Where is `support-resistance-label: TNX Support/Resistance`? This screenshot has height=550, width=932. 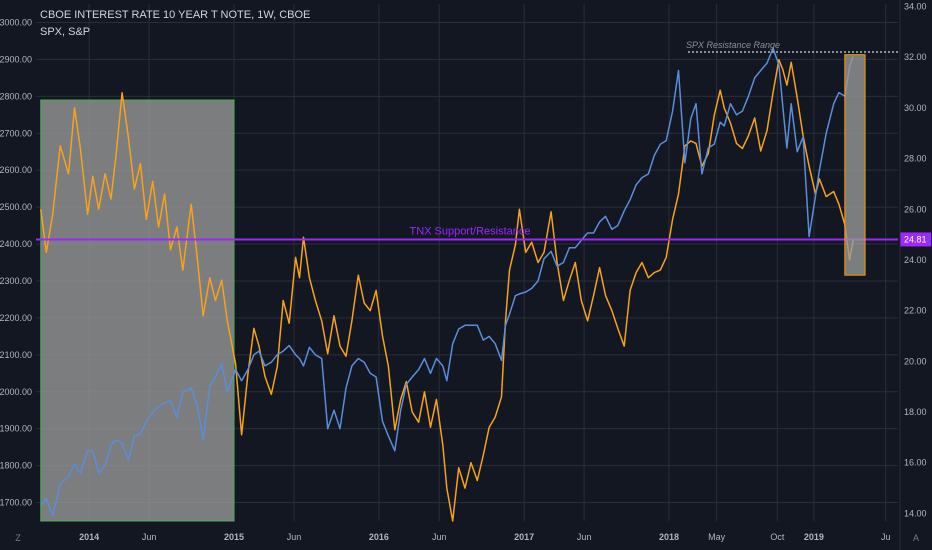 support-resistance-label: TNX Support/Resistance is located at coordinates (469, 231).